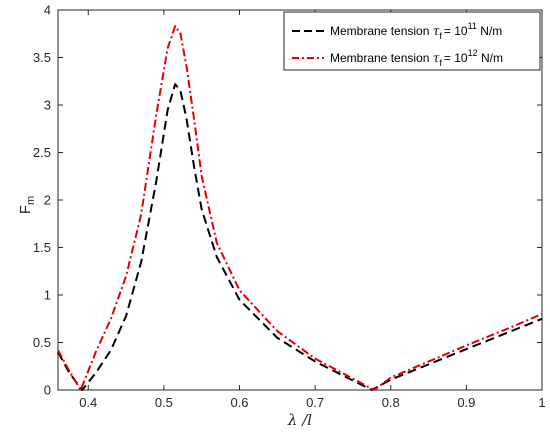 This screenshot has width=550, height=440. I want to click on y-tick-label: 2.5, so click(42, 152).